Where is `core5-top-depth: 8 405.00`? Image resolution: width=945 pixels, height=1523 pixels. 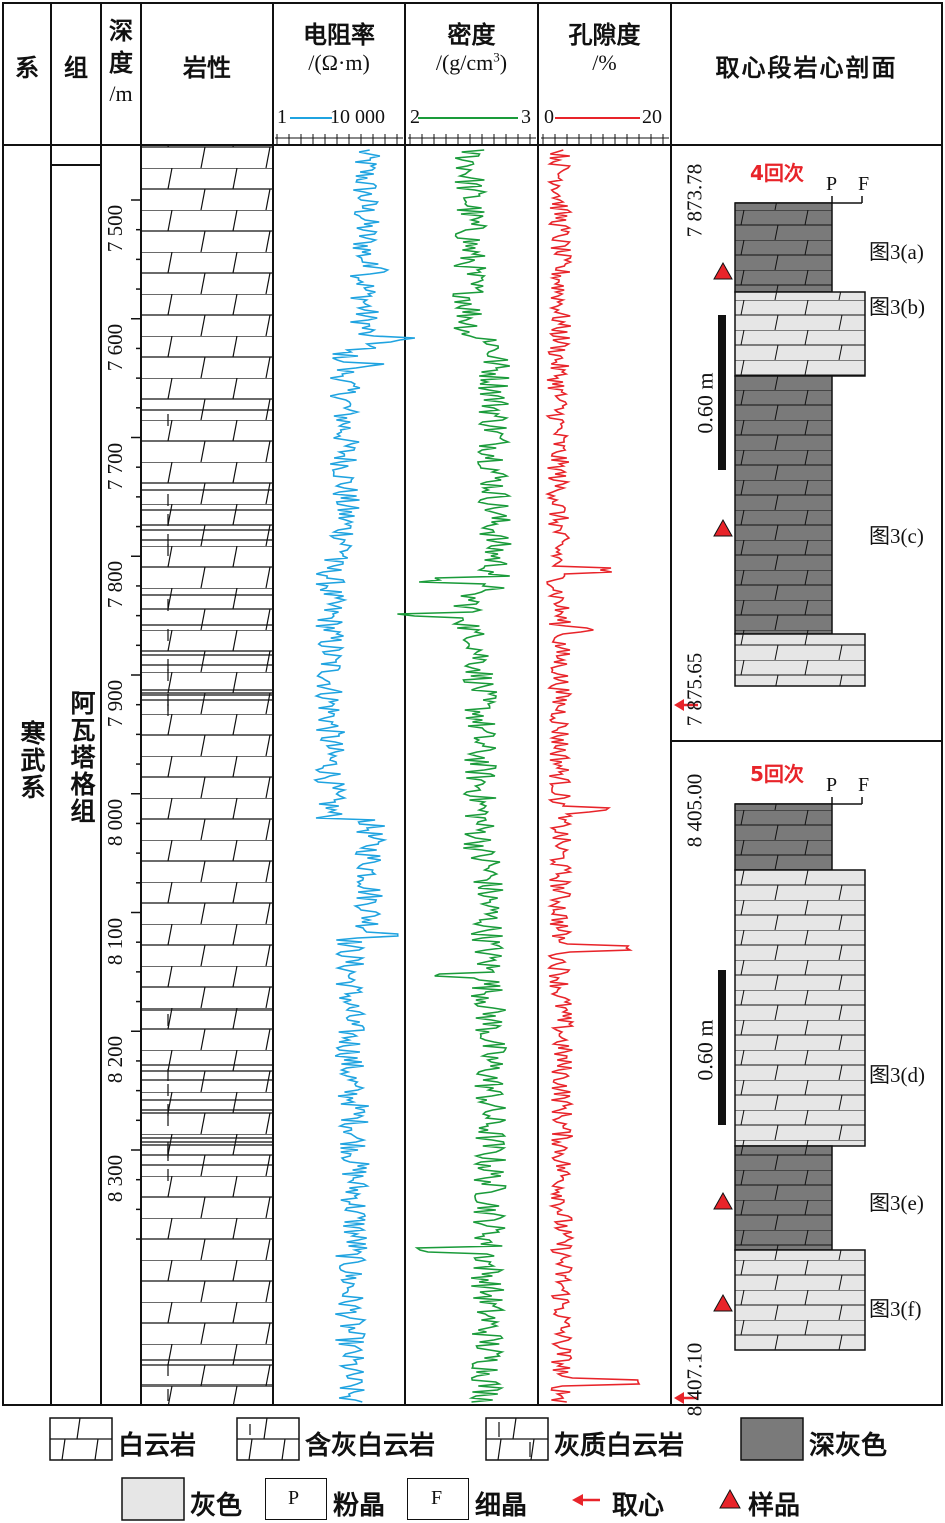 core5-top-depth: 8 405.00 is located at coordinates (694, 810).